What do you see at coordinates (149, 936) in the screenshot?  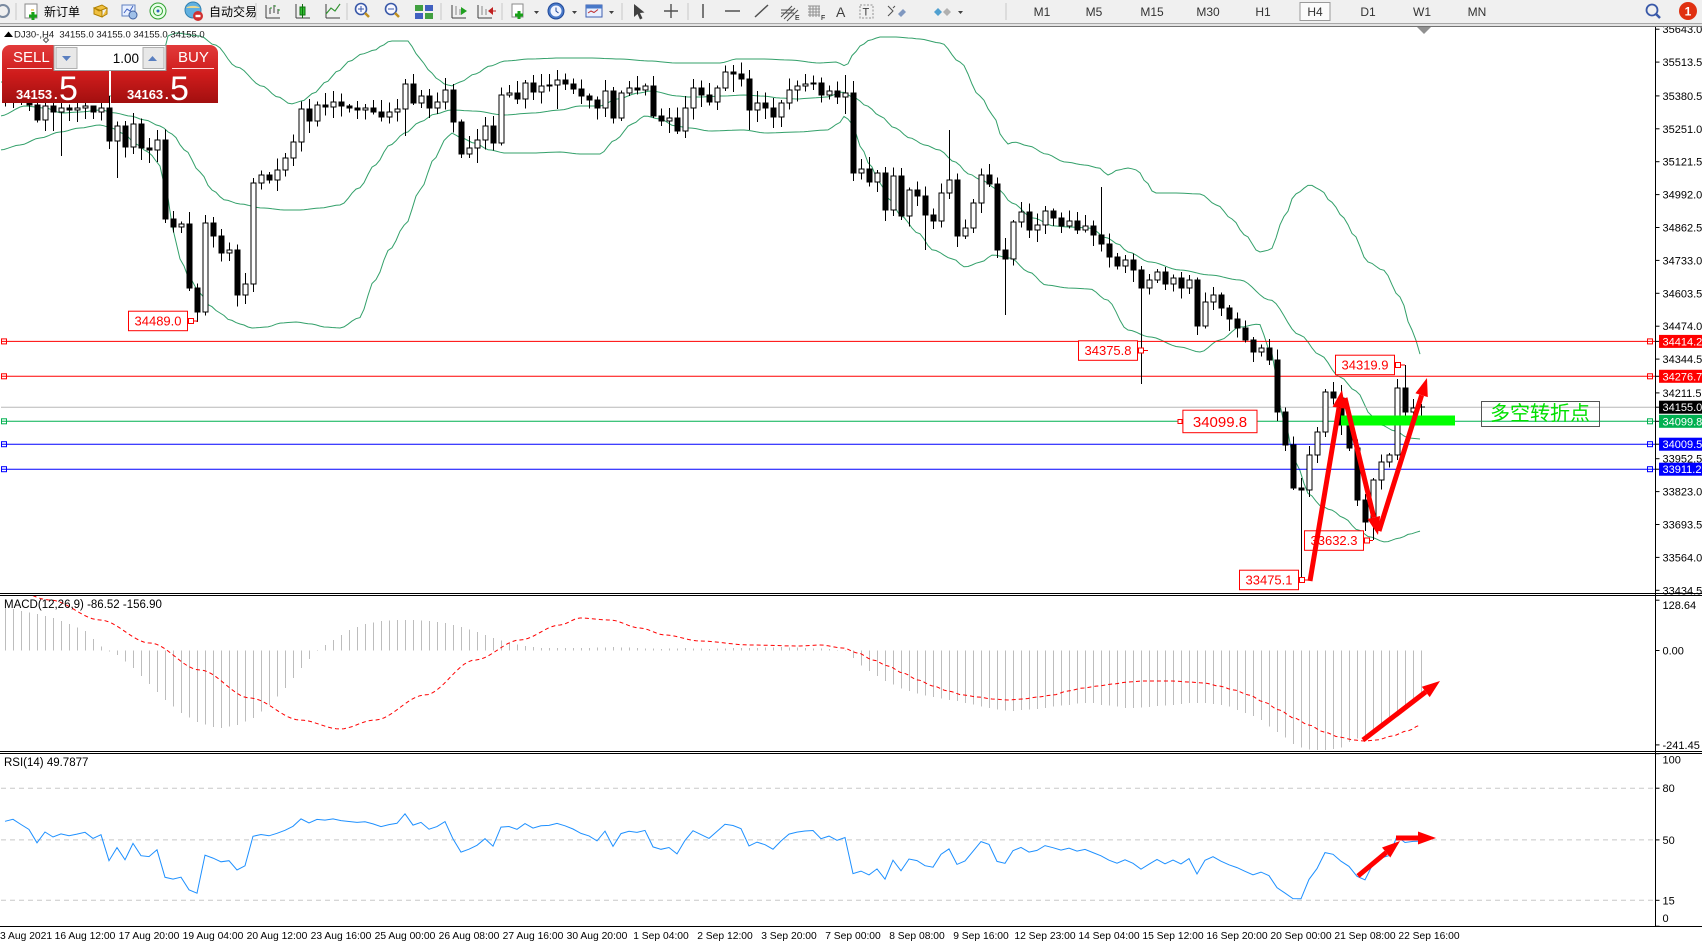 I see `svg-text: 17 Aug 20:00` at bounding box center [149, 936].